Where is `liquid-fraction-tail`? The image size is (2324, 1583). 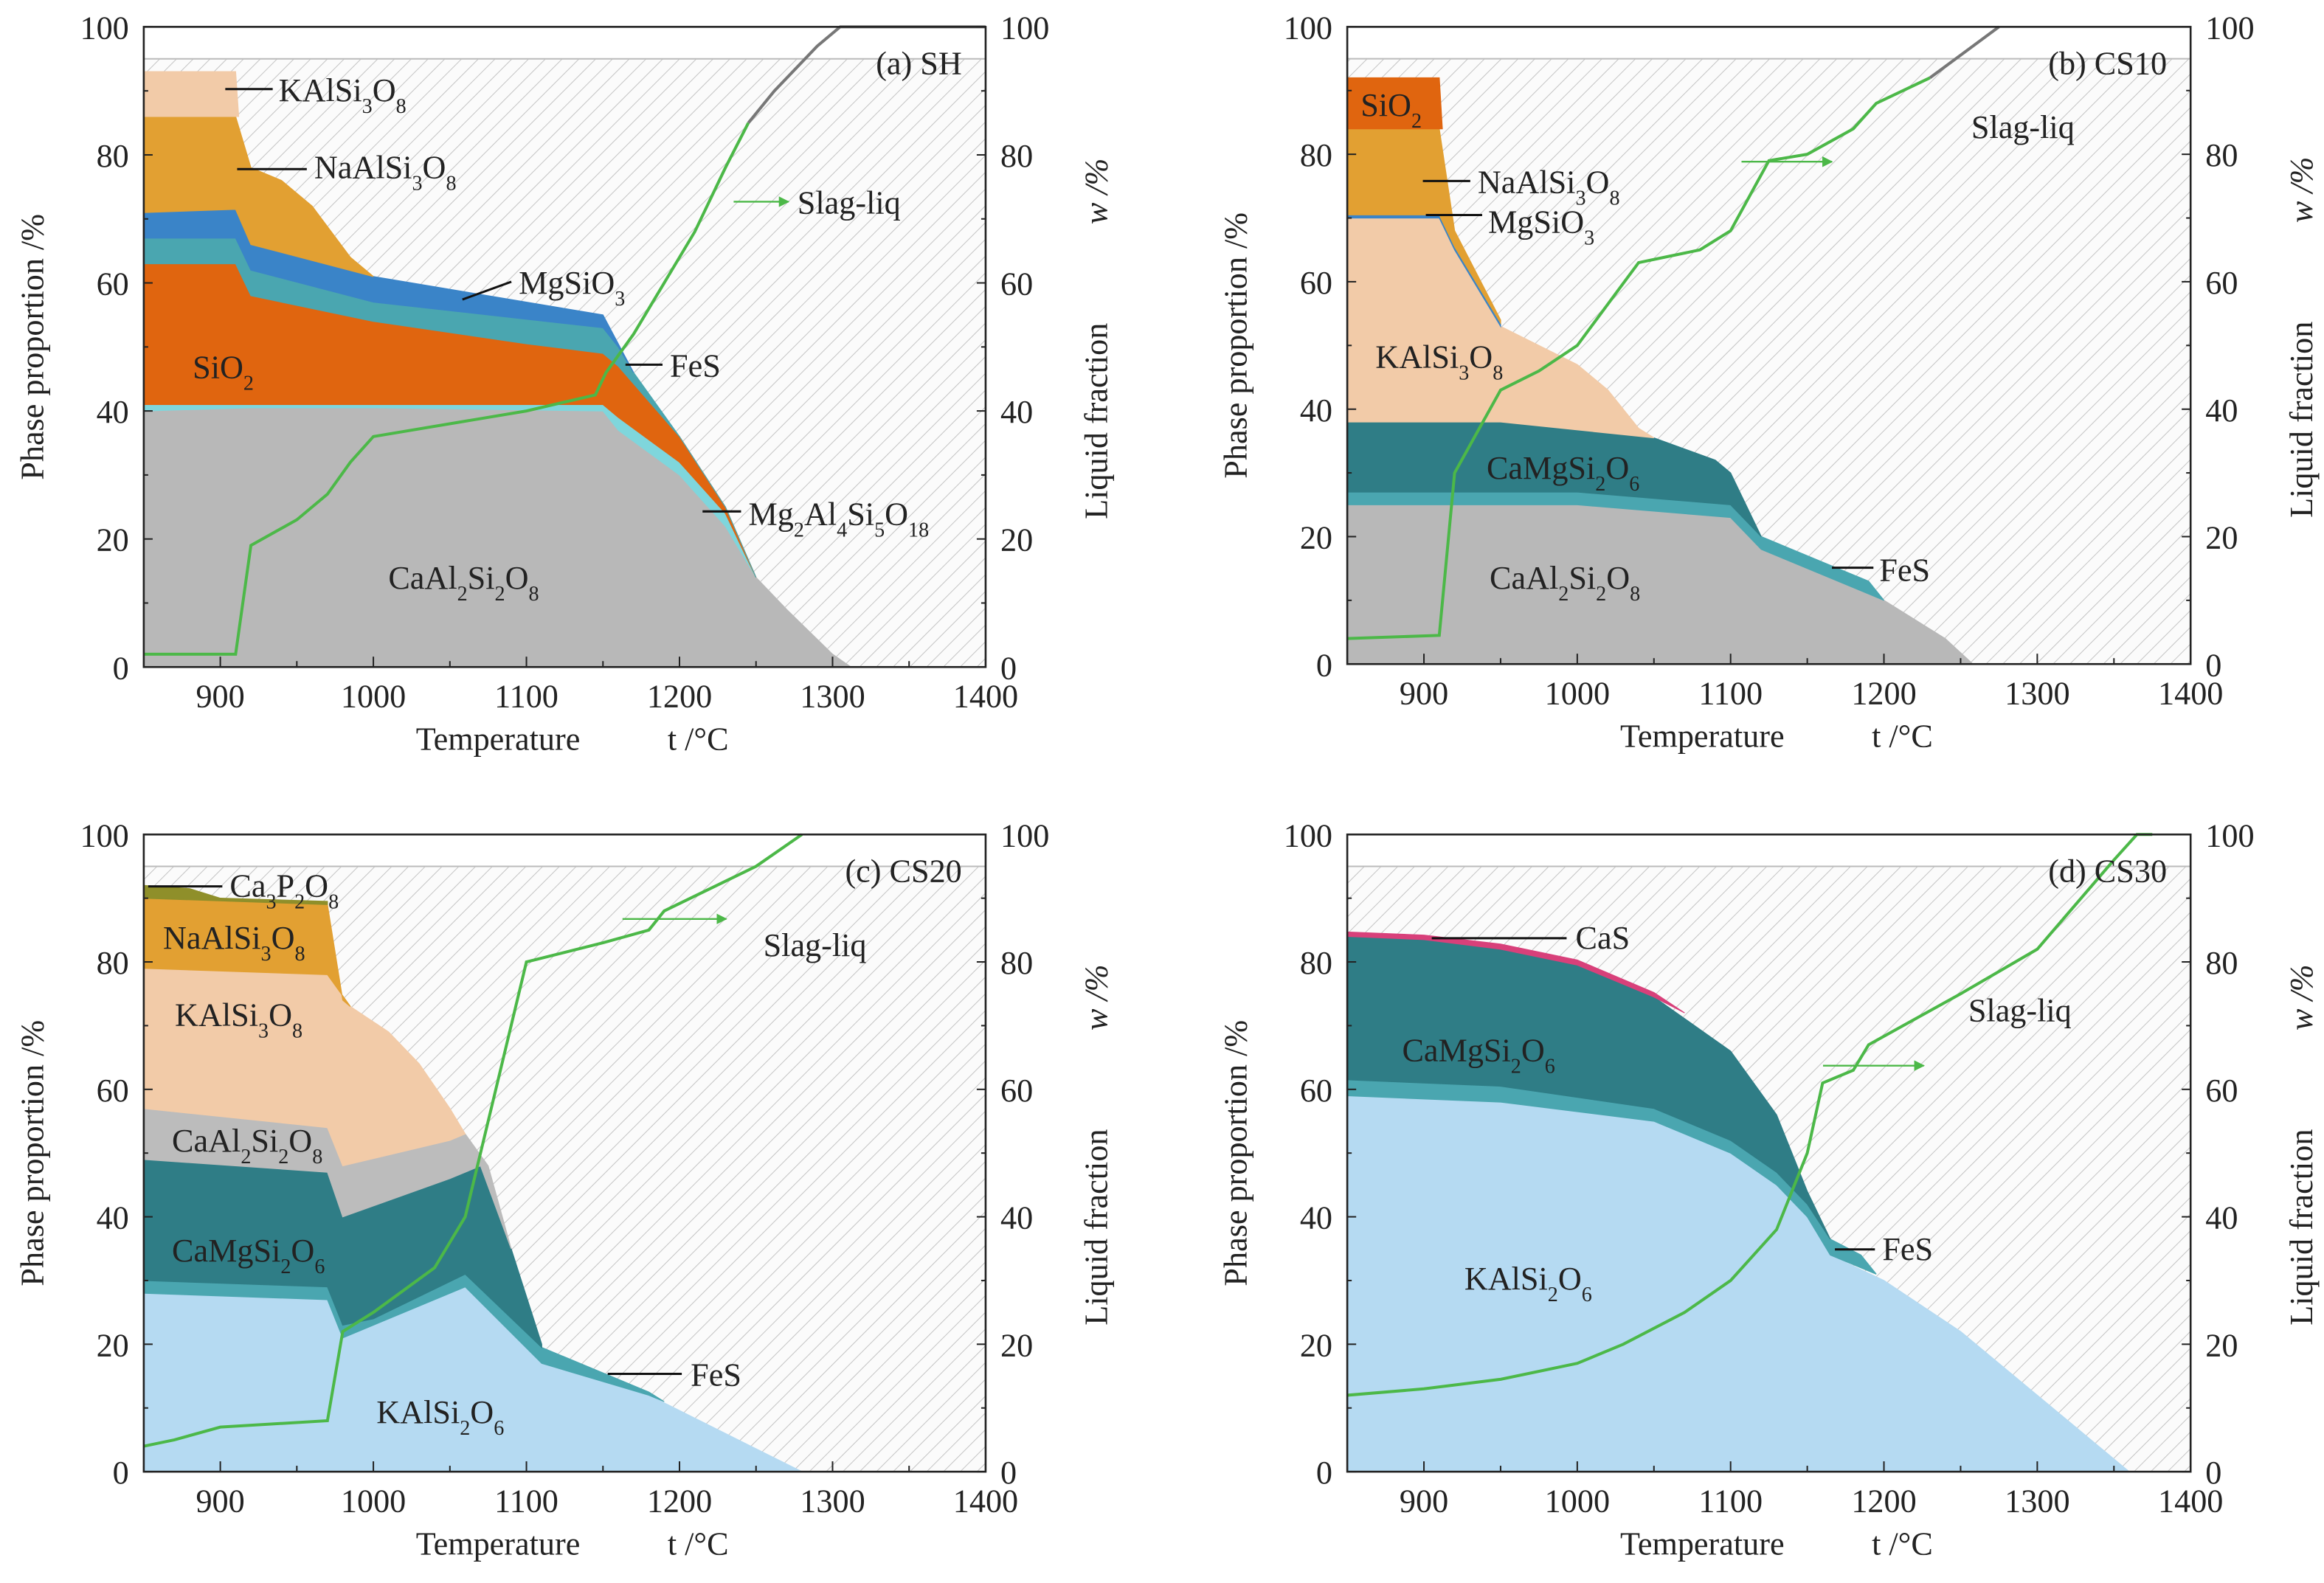
liquid-fraction-tail is located at coordinates (1964, 53).